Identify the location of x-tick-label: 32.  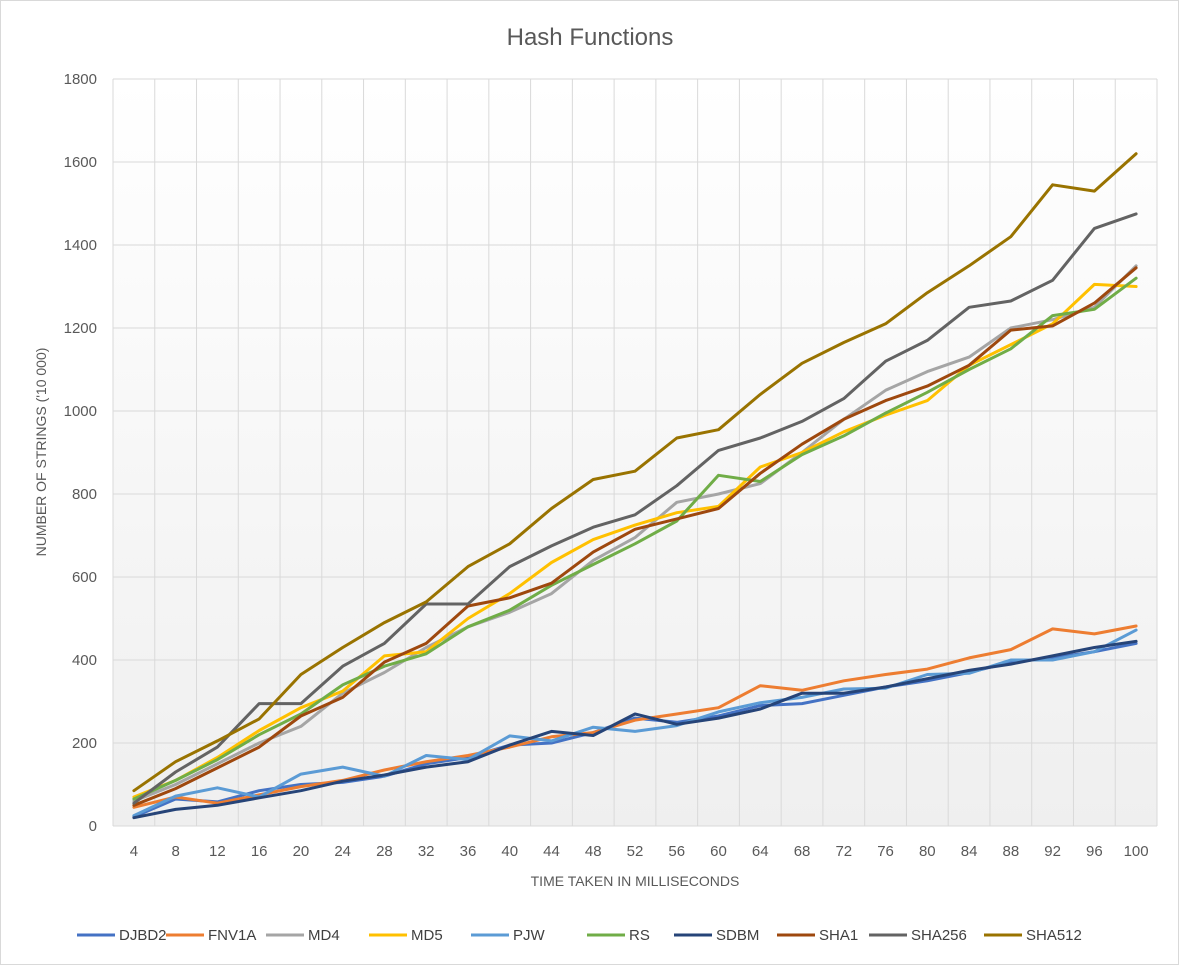
(426, 851).